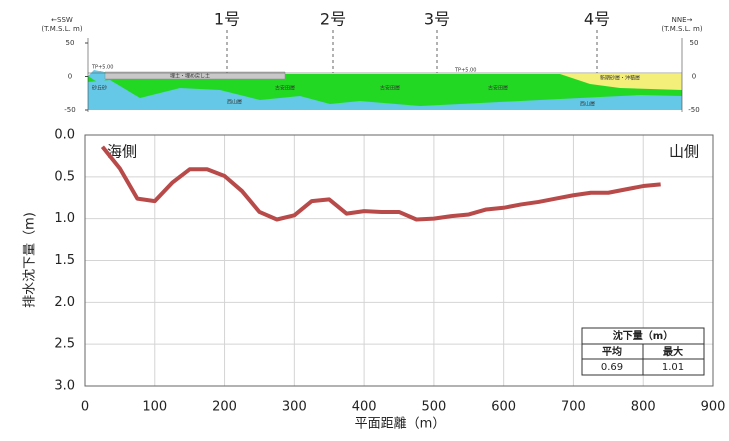 This screenshot has width=729, height=441. What do you see at coordinates (190, 76) in the screenshot?
I see `layer-label: 埋土・埋め戻し土` at bounding box center [190, 76].